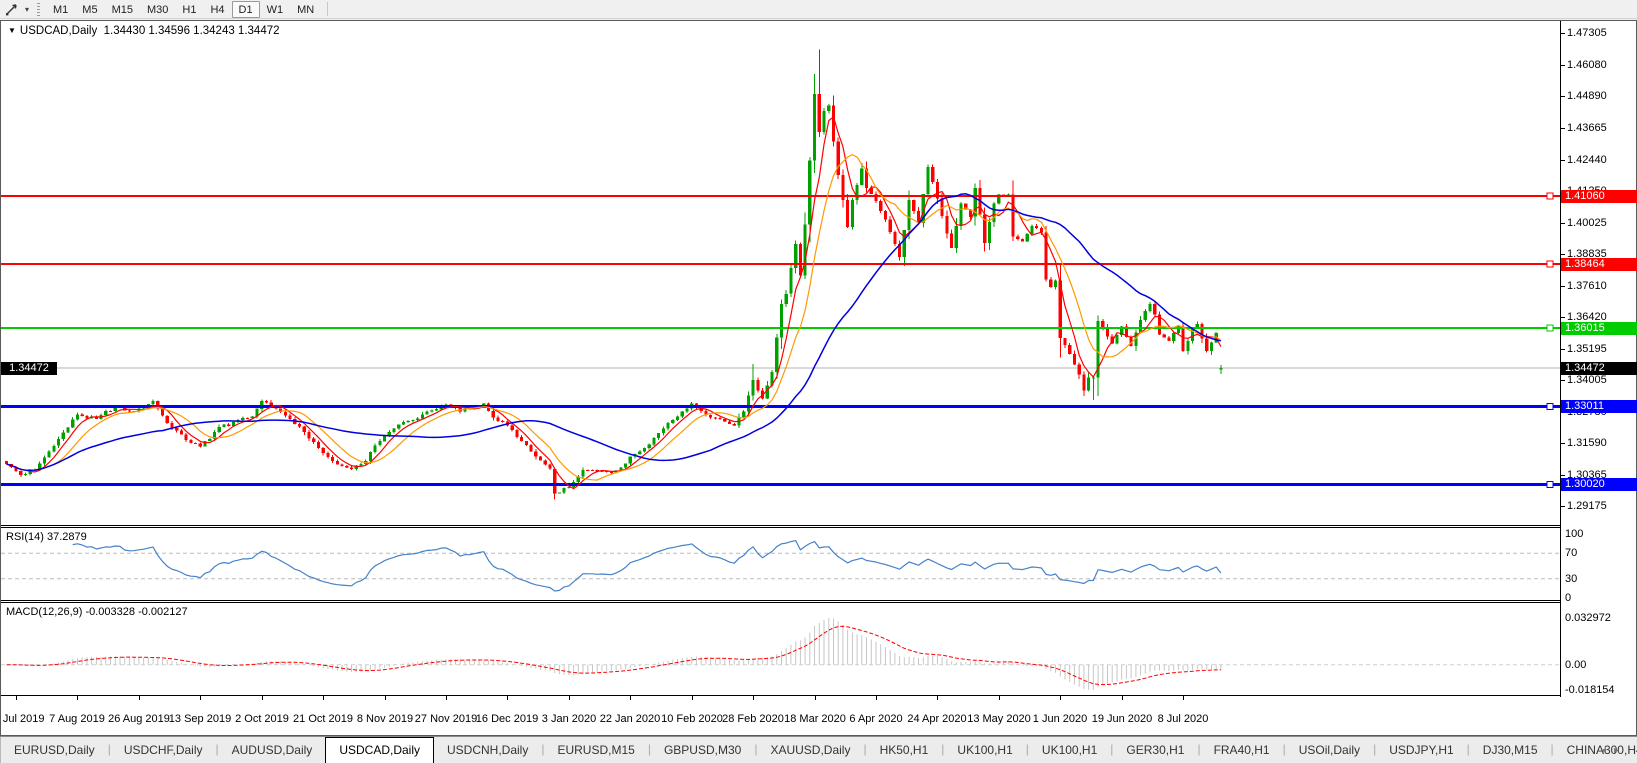 This screenshot has height=763, width=1637. Describe the element at coordinates (245, 9) in the screenshot. I see `timeframe-button-D1: D1` at that location.